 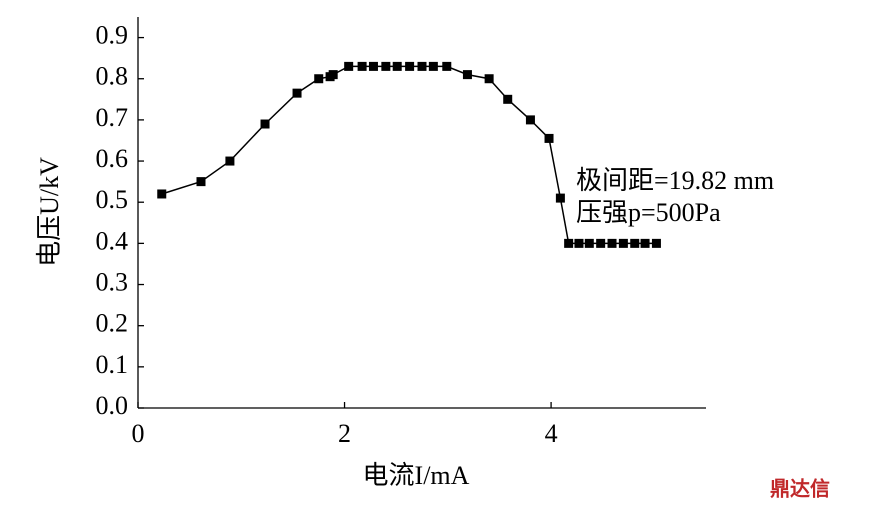 I want to click on y-axis-label: 电压U/kV, so click(x=49, y=212).